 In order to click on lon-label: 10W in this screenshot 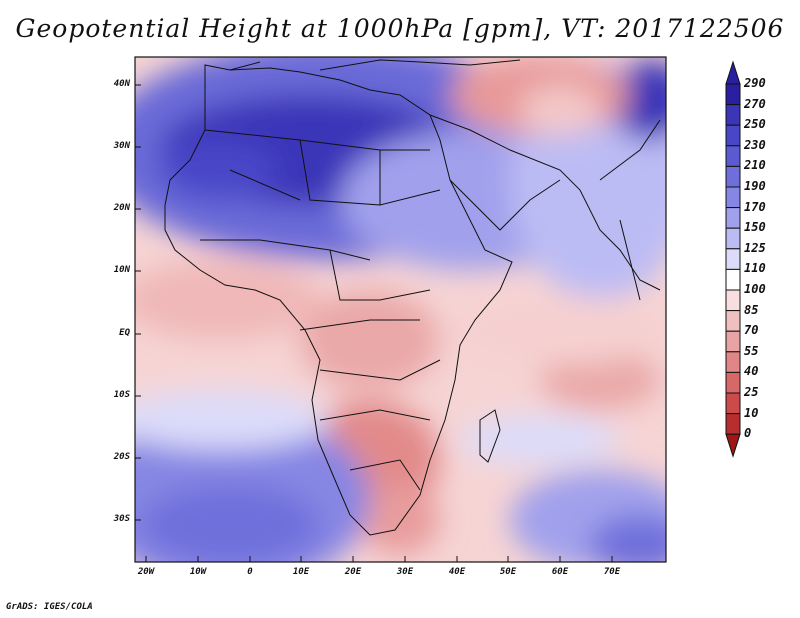, I will do `click(198, 572)`.